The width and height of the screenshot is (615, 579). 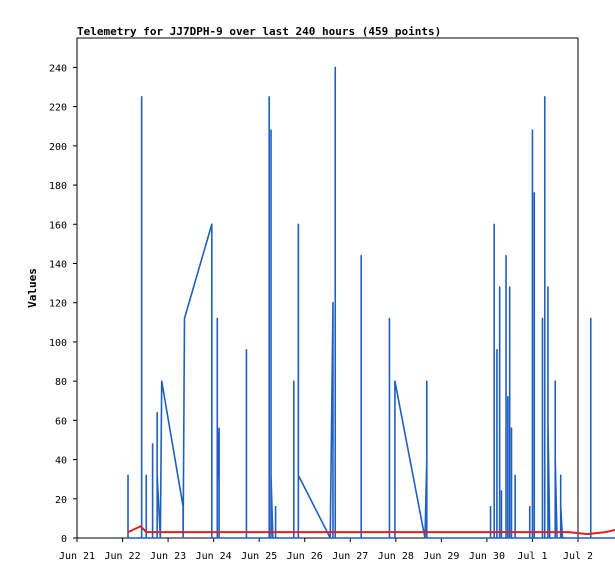 What do you see at coordinates (396, 556) in the screenshot?
I see `x-tick-label: Jun 28` at bounding box center [396, 556].